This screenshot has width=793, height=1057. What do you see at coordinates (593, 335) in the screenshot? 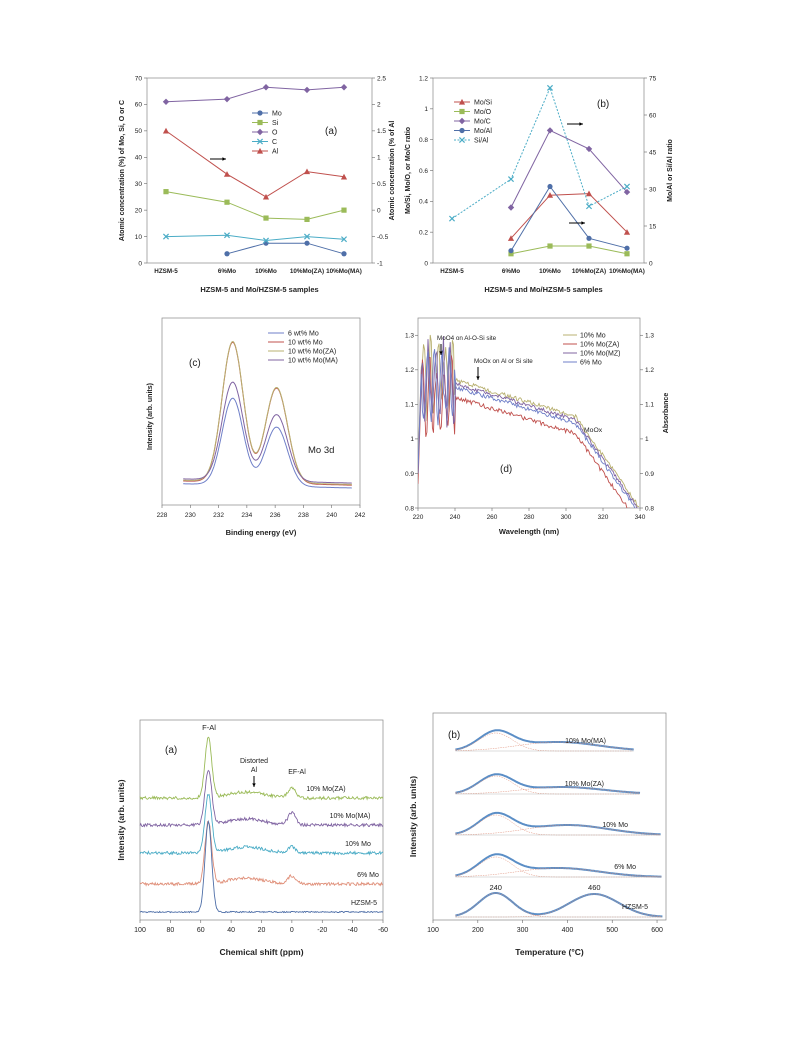
I see `legend-label: 10% Mo` at bounding box center [593, 335].